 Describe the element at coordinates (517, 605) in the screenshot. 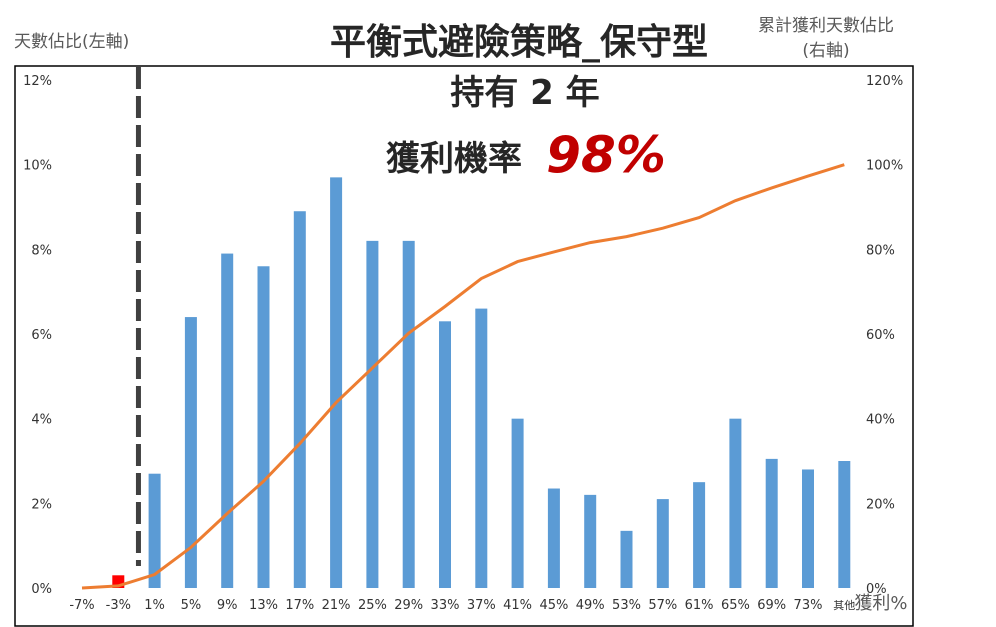

I see `x-tick-label: 41%` at that location.